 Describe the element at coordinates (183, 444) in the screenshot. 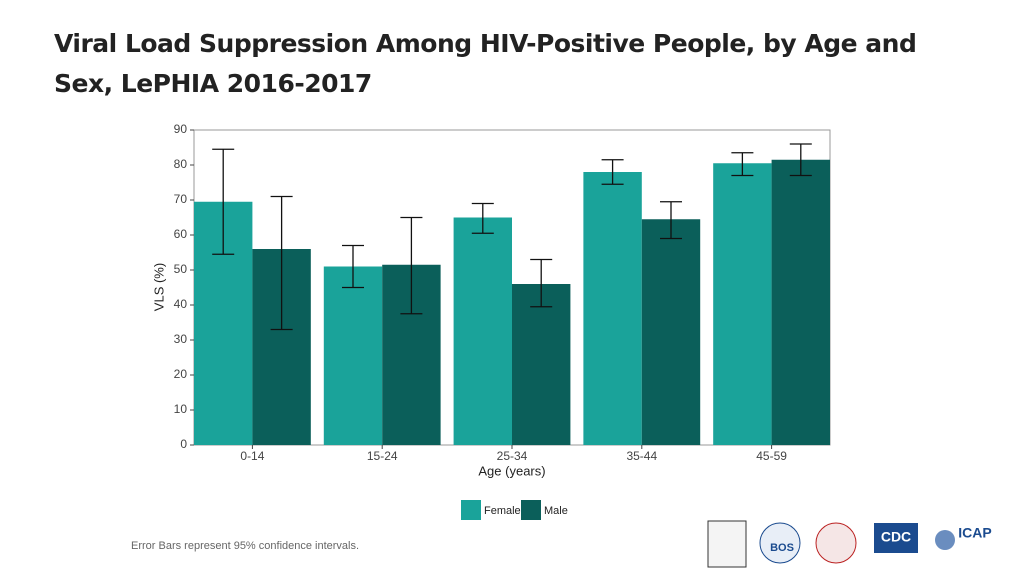

I see `y-tick-label: 0` at that location.